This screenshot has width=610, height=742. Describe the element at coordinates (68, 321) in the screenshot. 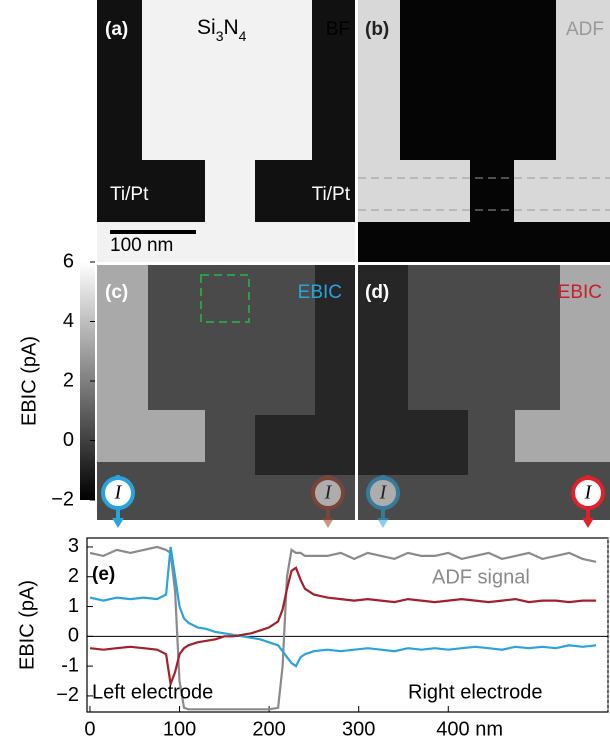

I see `colorbar-tick-label: 4` at that location.